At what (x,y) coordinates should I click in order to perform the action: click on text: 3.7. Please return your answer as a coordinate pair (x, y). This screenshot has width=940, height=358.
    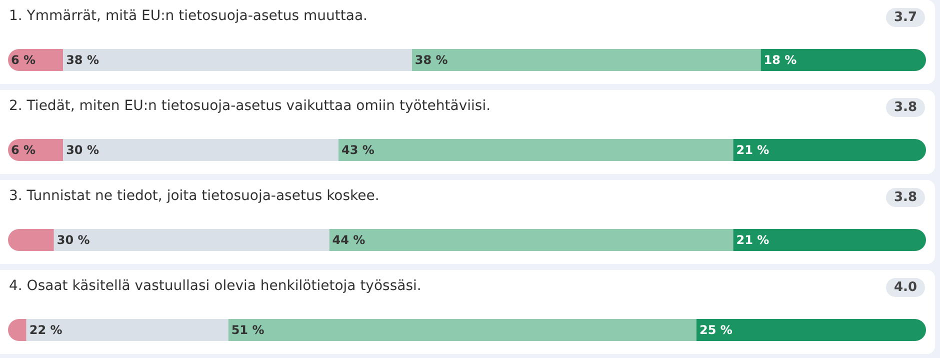
    Looking at the image, I should click on (905, 17).